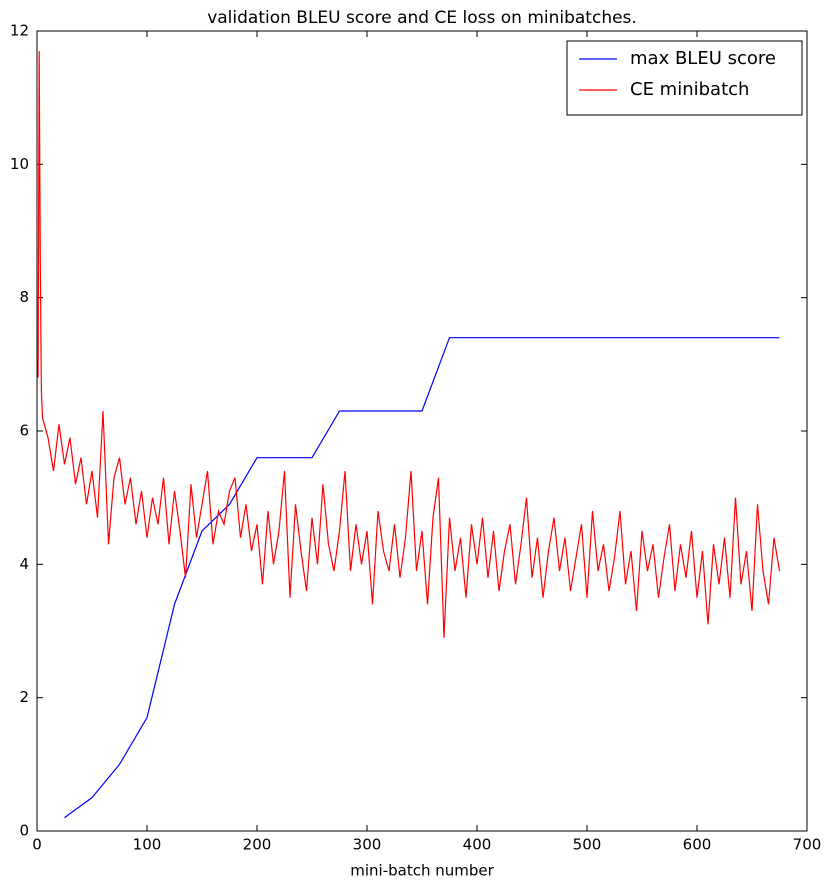  What do you see at coordinates (24, 431) in the screenshot?
I see `y-tick-label: 6` at bounding box center [24, 431].